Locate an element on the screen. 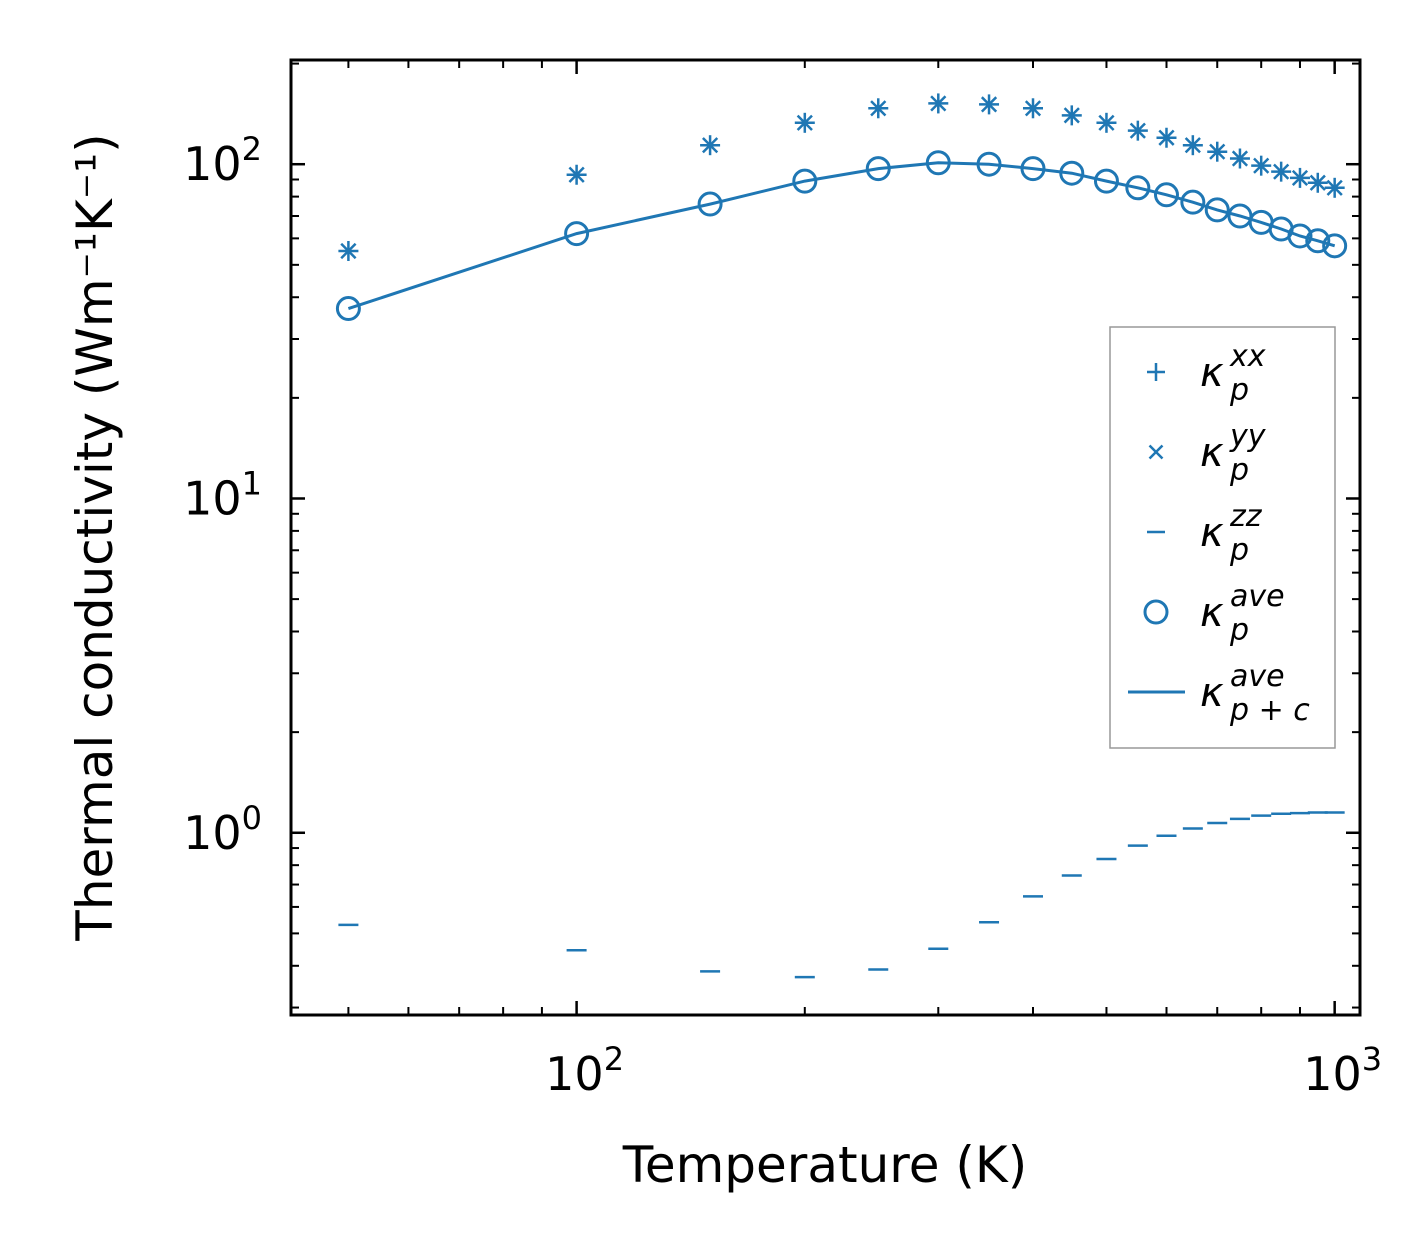  legend-entry: κ zz p is located at coordinates (1205, 533).